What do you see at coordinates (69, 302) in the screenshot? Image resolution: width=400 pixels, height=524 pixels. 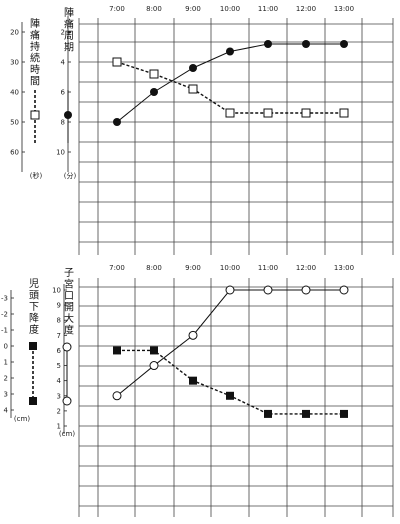 I see `right-axis-title: 子宮口開大度` at bounding box center [69, 302].